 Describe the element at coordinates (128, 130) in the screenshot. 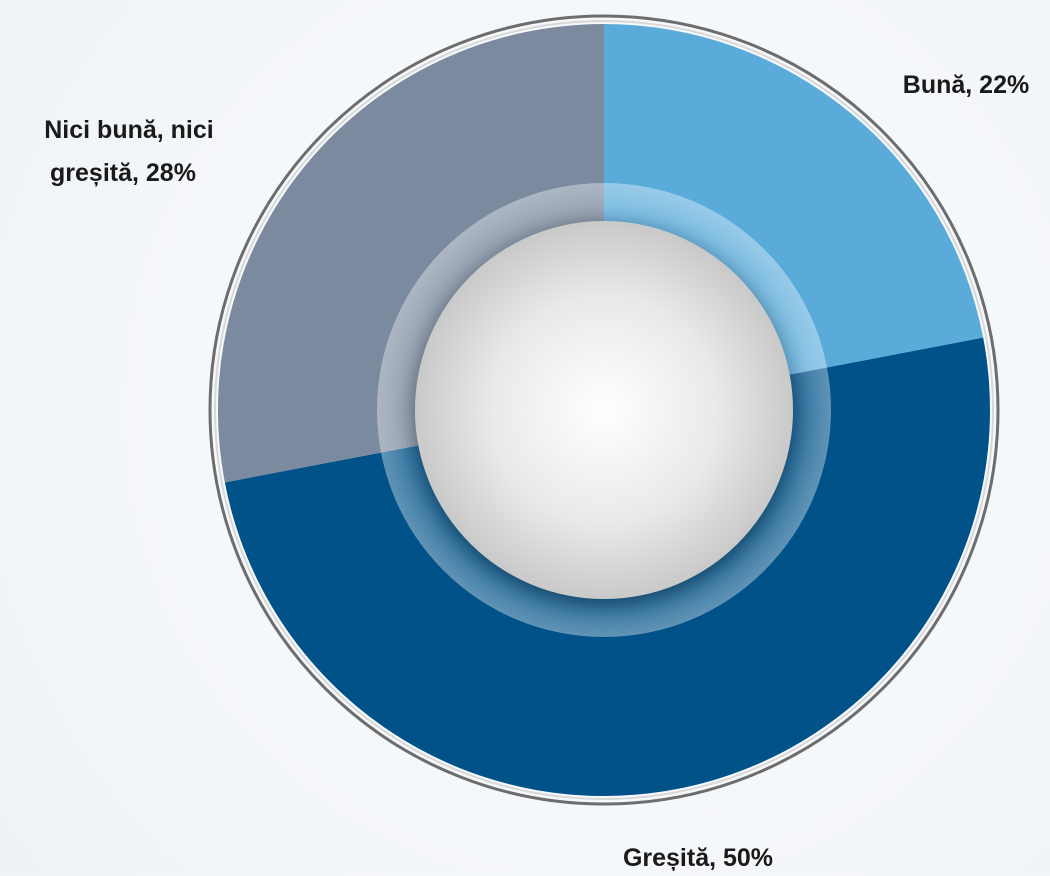

I see `slice-label-nici-line1: Nici bună, nici` at that location.